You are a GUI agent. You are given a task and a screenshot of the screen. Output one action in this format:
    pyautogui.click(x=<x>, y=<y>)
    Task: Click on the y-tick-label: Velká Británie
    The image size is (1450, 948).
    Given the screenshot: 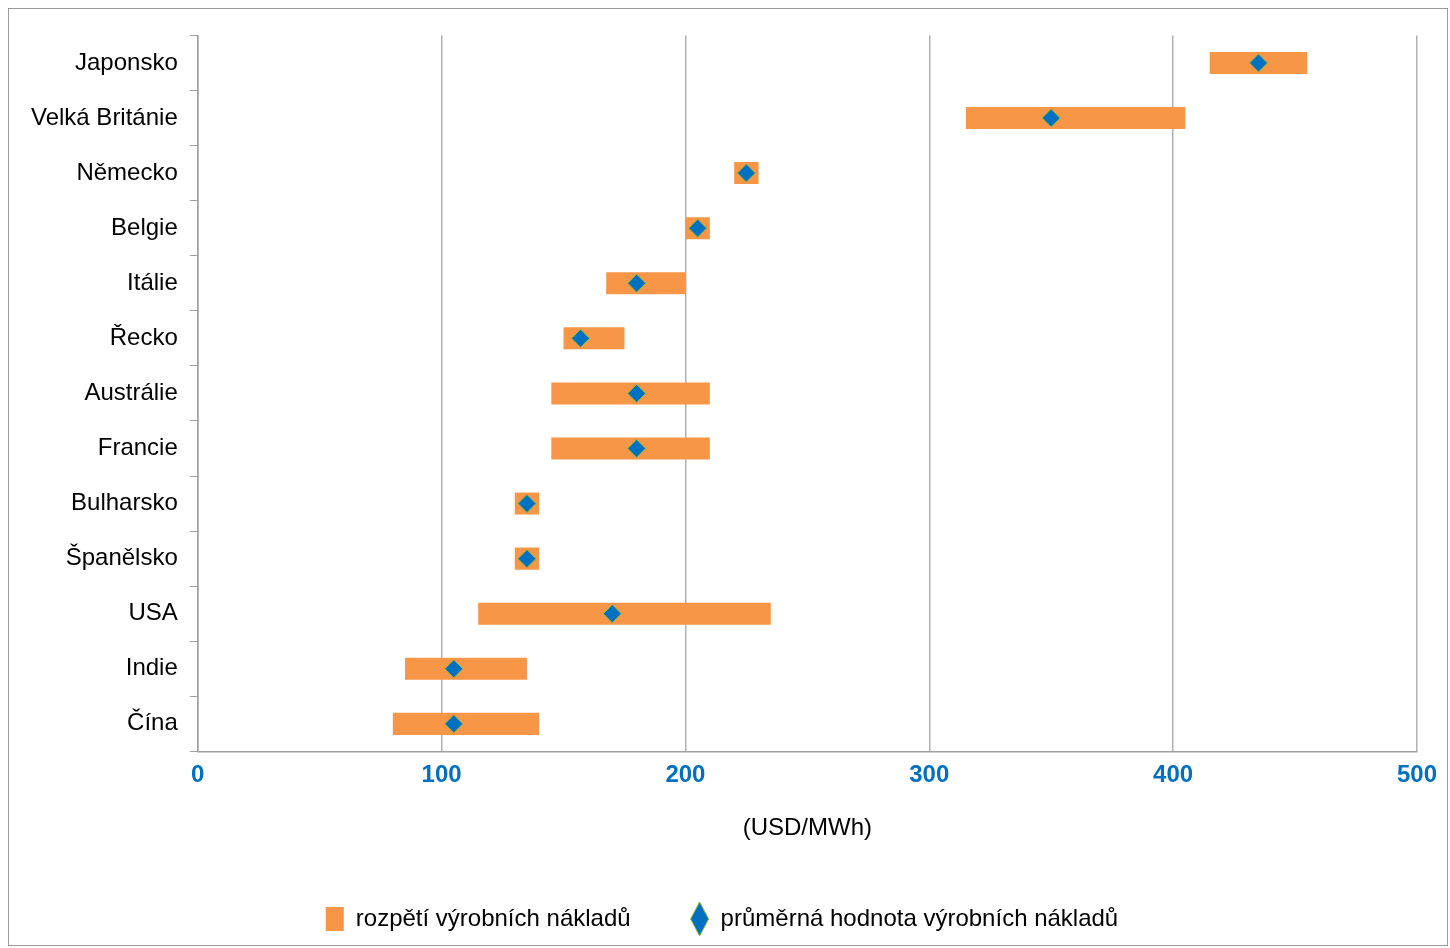 What is the action you would take?
    pyautogui.click(x=104, y=116)
    